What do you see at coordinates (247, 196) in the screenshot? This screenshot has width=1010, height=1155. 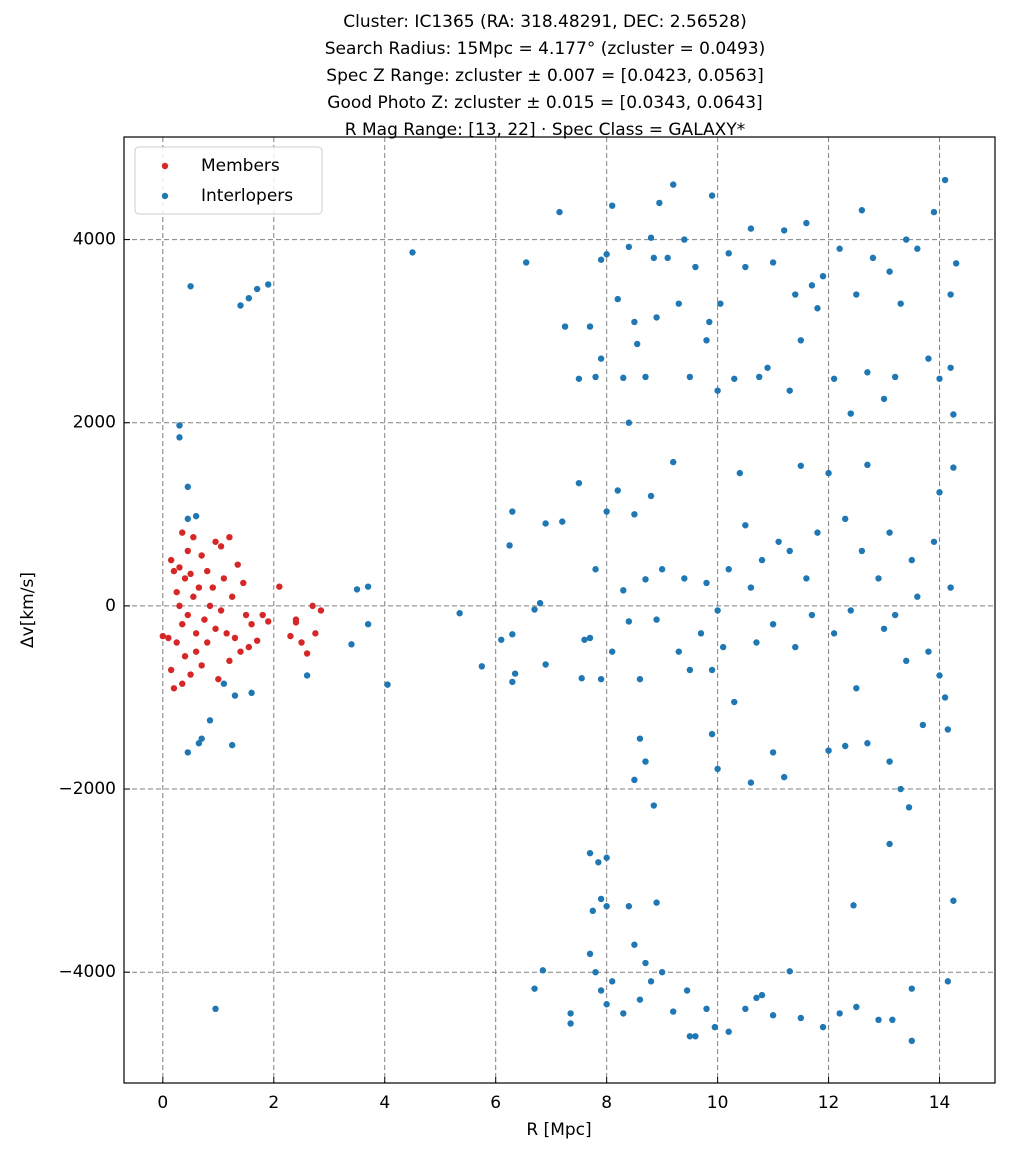 I see `legend-label: Interlopers` at bounding box center [247, 196].